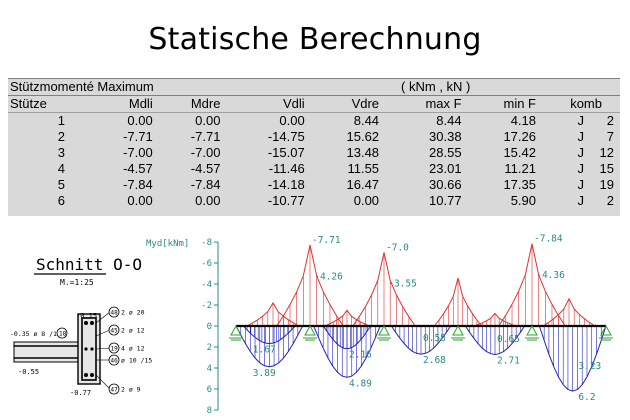 The height and width of the screenshot is (420, 630). I want to click on cell-support-id: 4, so click(61, 168).